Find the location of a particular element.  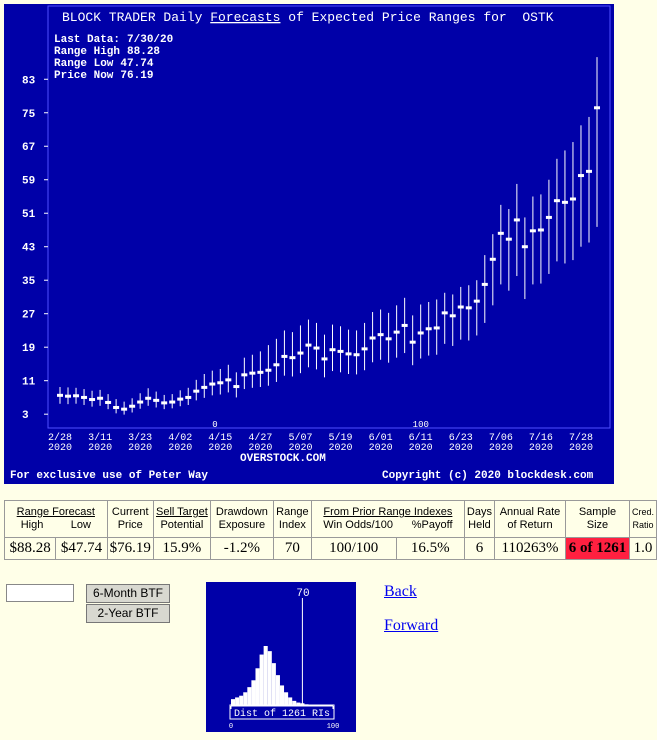

x-tick-label: 6/01 2020 is located at coordinates (381, 443).